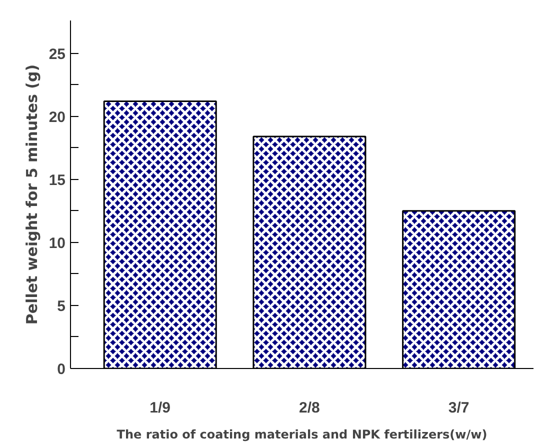 The image size is (543, 444). Describe the element at coordinates (302, 435) in the screenshot. I see `x-axis-title: The ratio of coating materials and NPK fertilizers(w/w)` at that location.